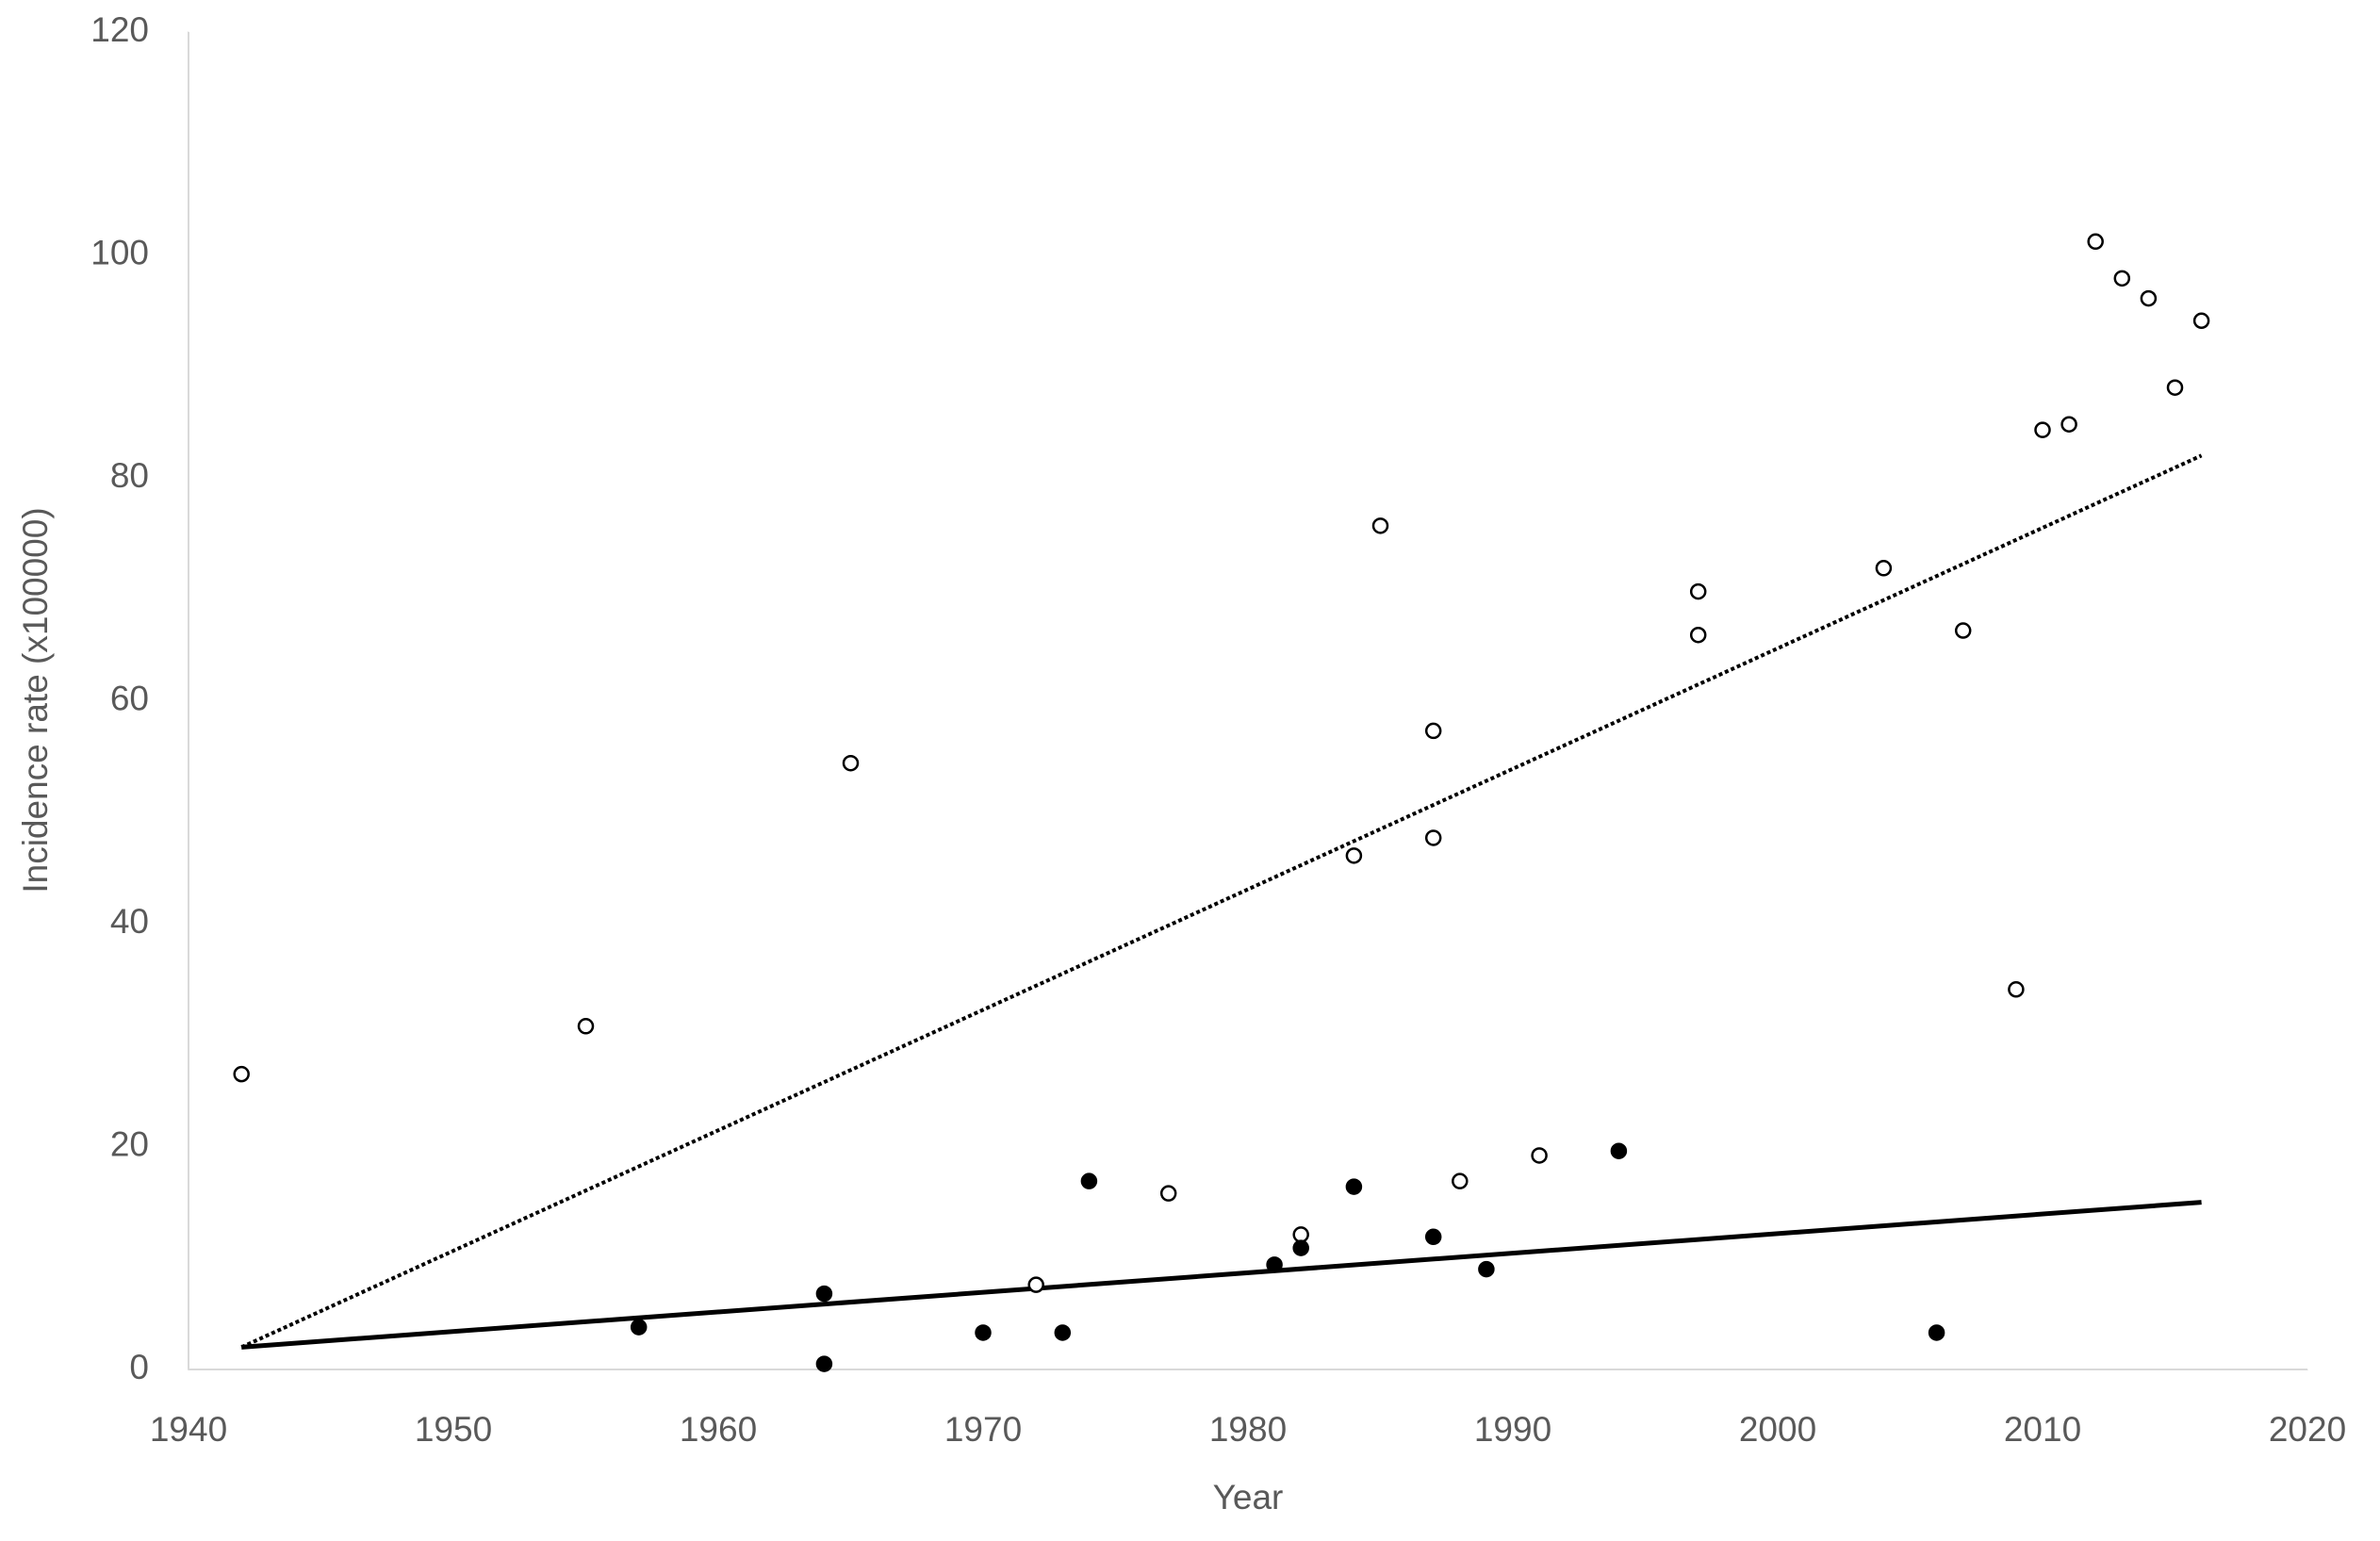 The width and height of the screenshot is (2380, 1541). What do you see at coordinates (453, 1429) in the screenshot?
I see `x-tick-label: 1950` at bounding box center [453, 1429].